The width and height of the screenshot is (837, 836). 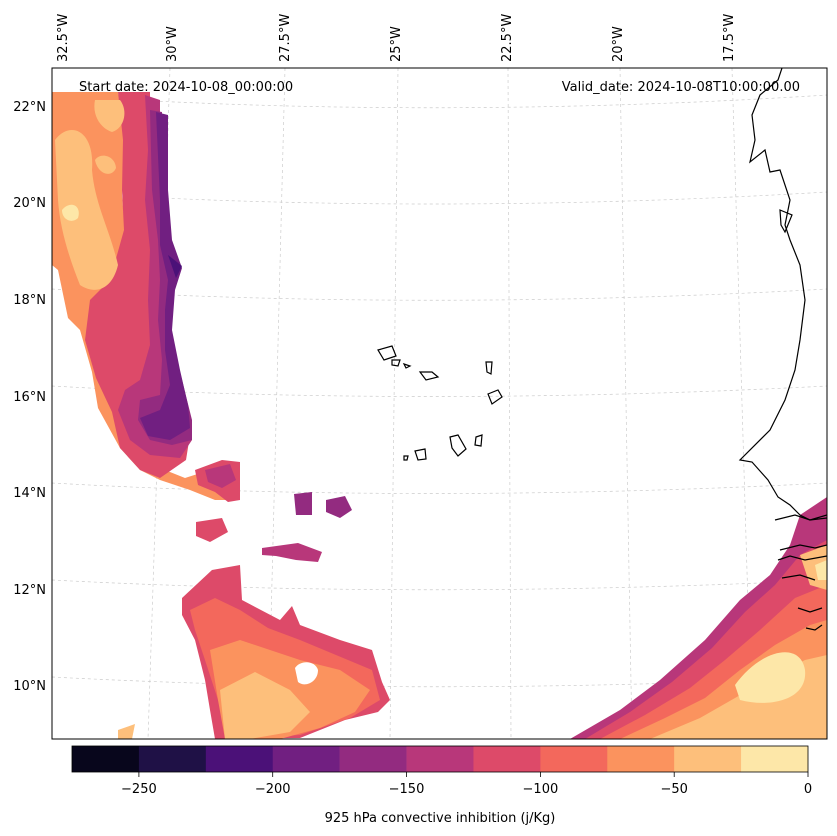 I want to click on colorbar-tick-label: 0, so click(x=808, y=789).